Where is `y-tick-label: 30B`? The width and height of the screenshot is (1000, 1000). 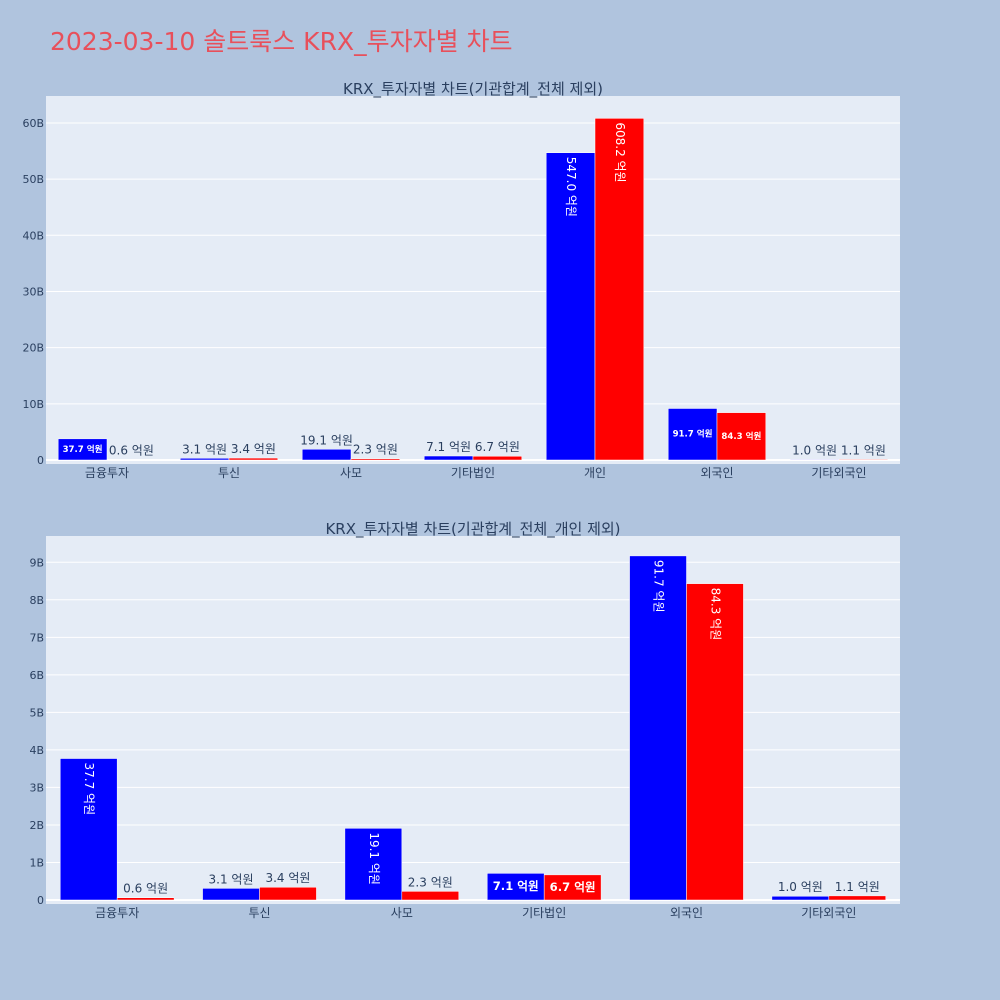 y-tick-label: 30B is located at coordinates (33, 291).